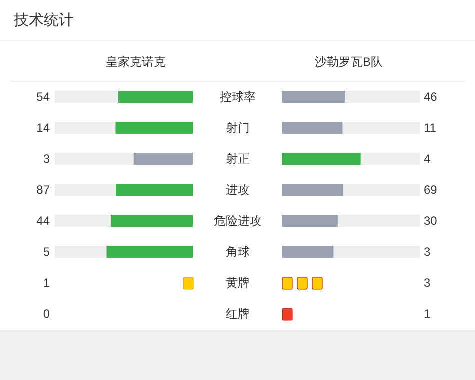 Image resolution: width=475 pixels, height=380 pixels. I want to click on data-label: 4, so click(427, 159).